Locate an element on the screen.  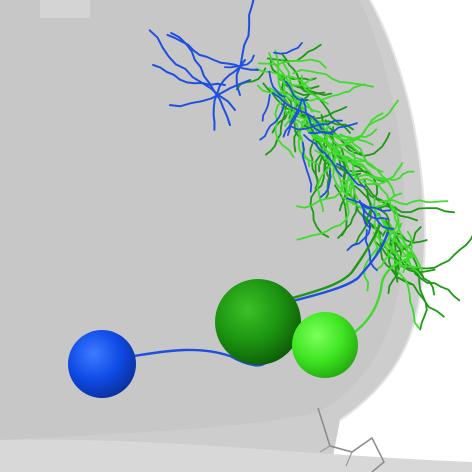
mesh-top-patch is located at coordinates (65, 9).